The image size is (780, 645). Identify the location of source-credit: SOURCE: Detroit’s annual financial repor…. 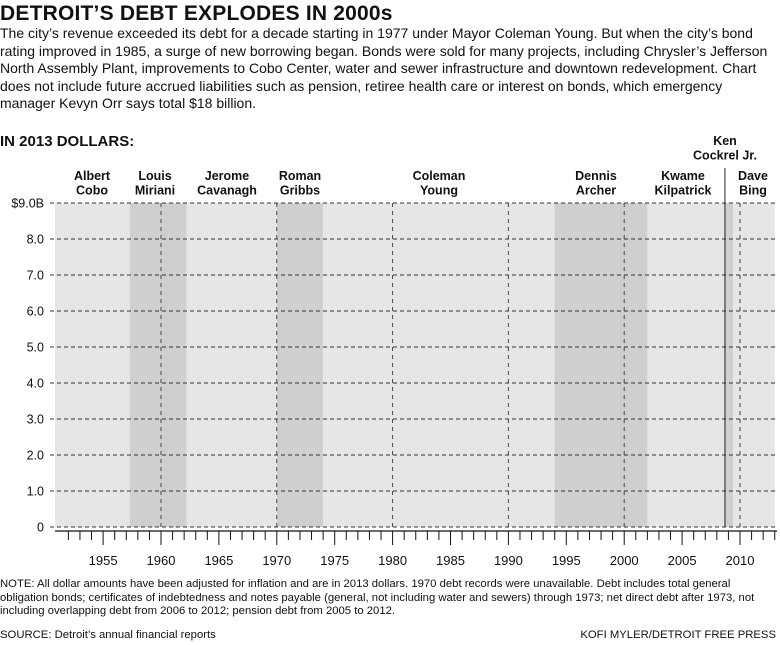
(108, 635).